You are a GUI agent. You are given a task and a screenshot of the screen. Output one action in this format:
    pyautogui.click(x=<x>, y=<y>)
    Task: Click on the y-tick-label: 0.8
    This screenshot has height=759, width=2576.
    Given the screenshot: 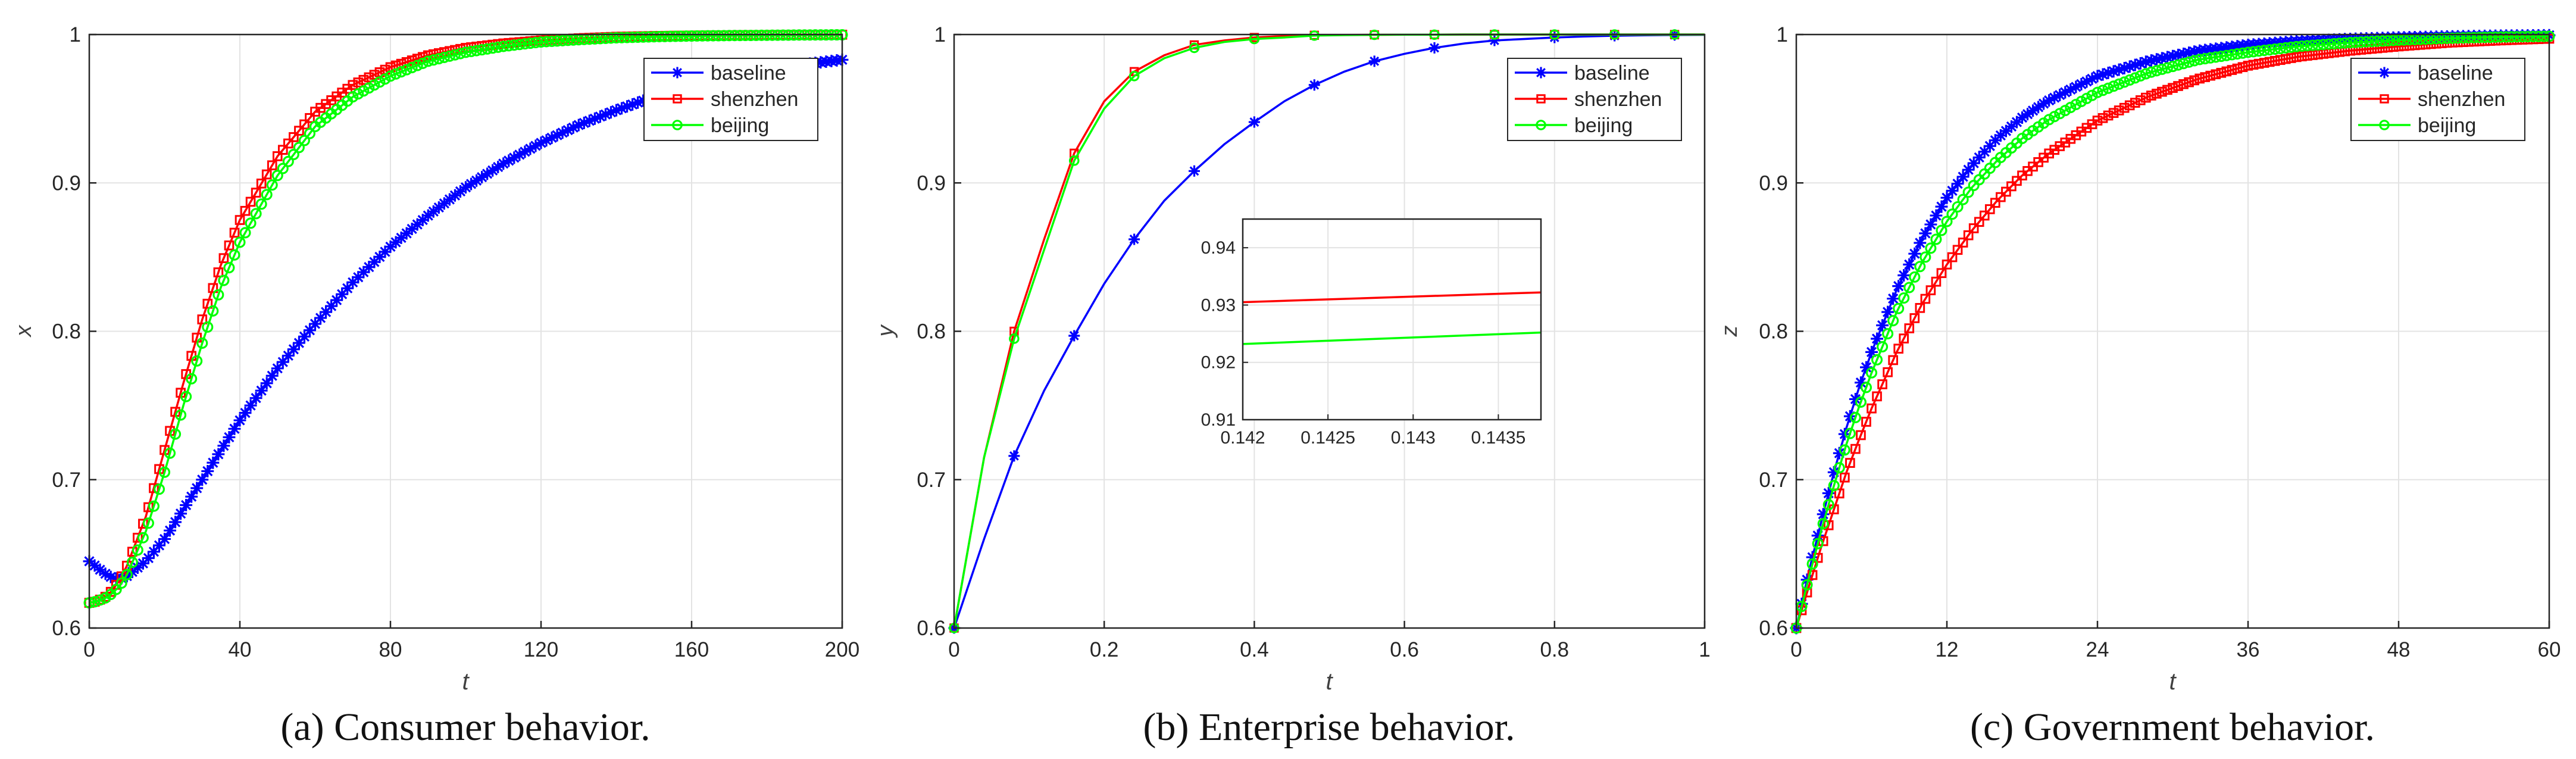 What is the action you would take?
    pyautogui.click(x=66, y=332)
    